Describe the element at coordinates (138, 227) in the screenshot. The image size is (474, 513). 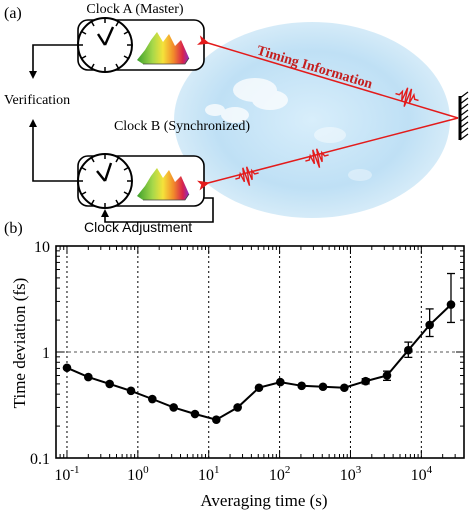
I see `adjustment-label: Clock Adjustment` at that location.